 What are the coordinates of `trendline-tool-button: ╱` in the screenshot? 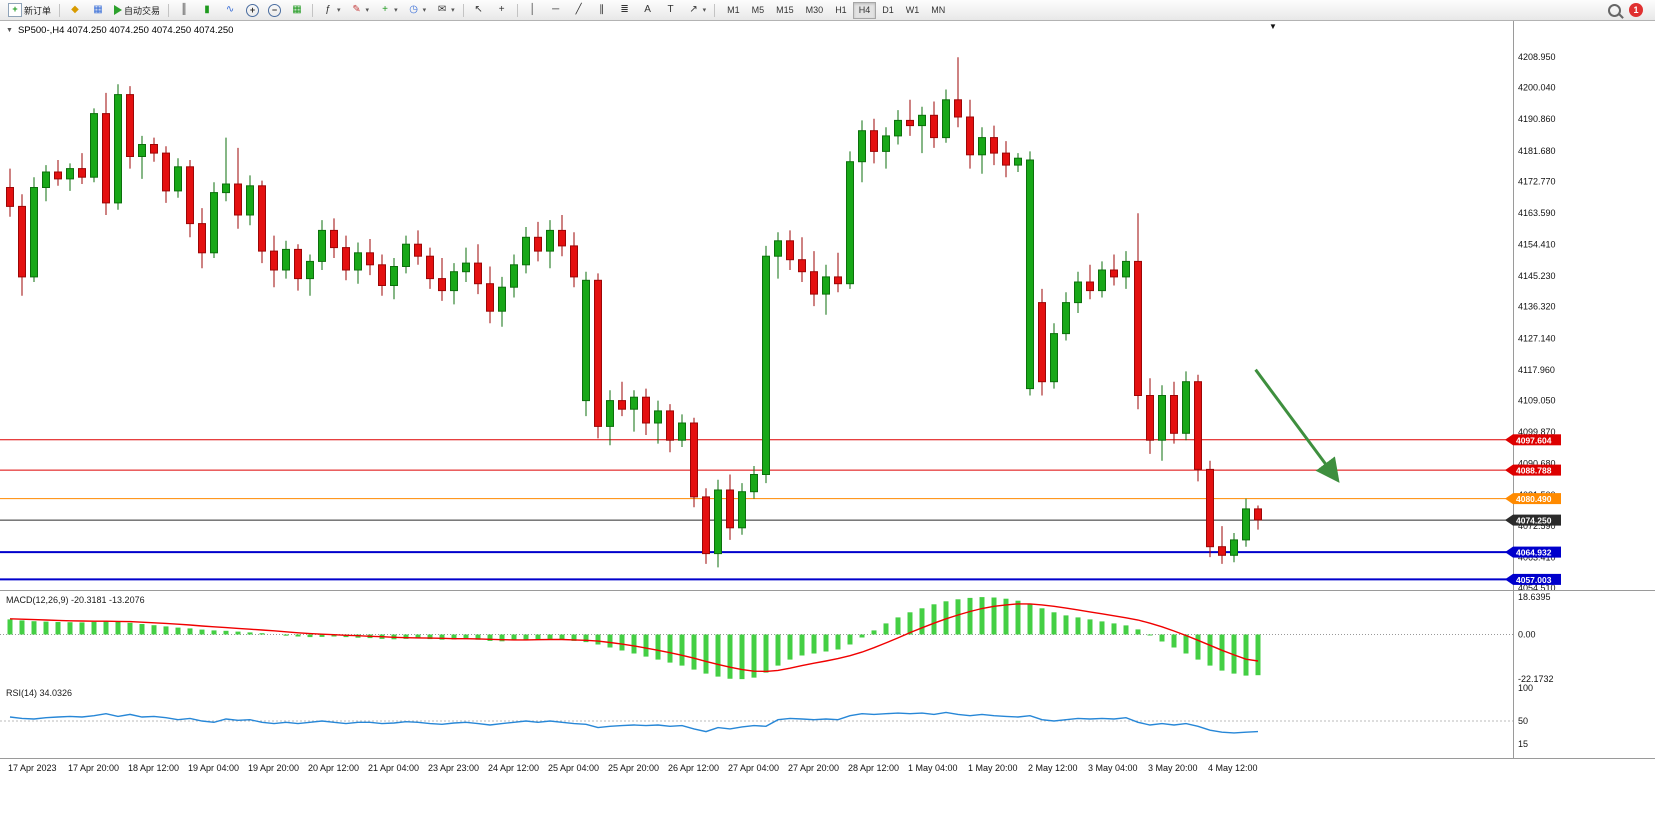 It's located at (579, 10).